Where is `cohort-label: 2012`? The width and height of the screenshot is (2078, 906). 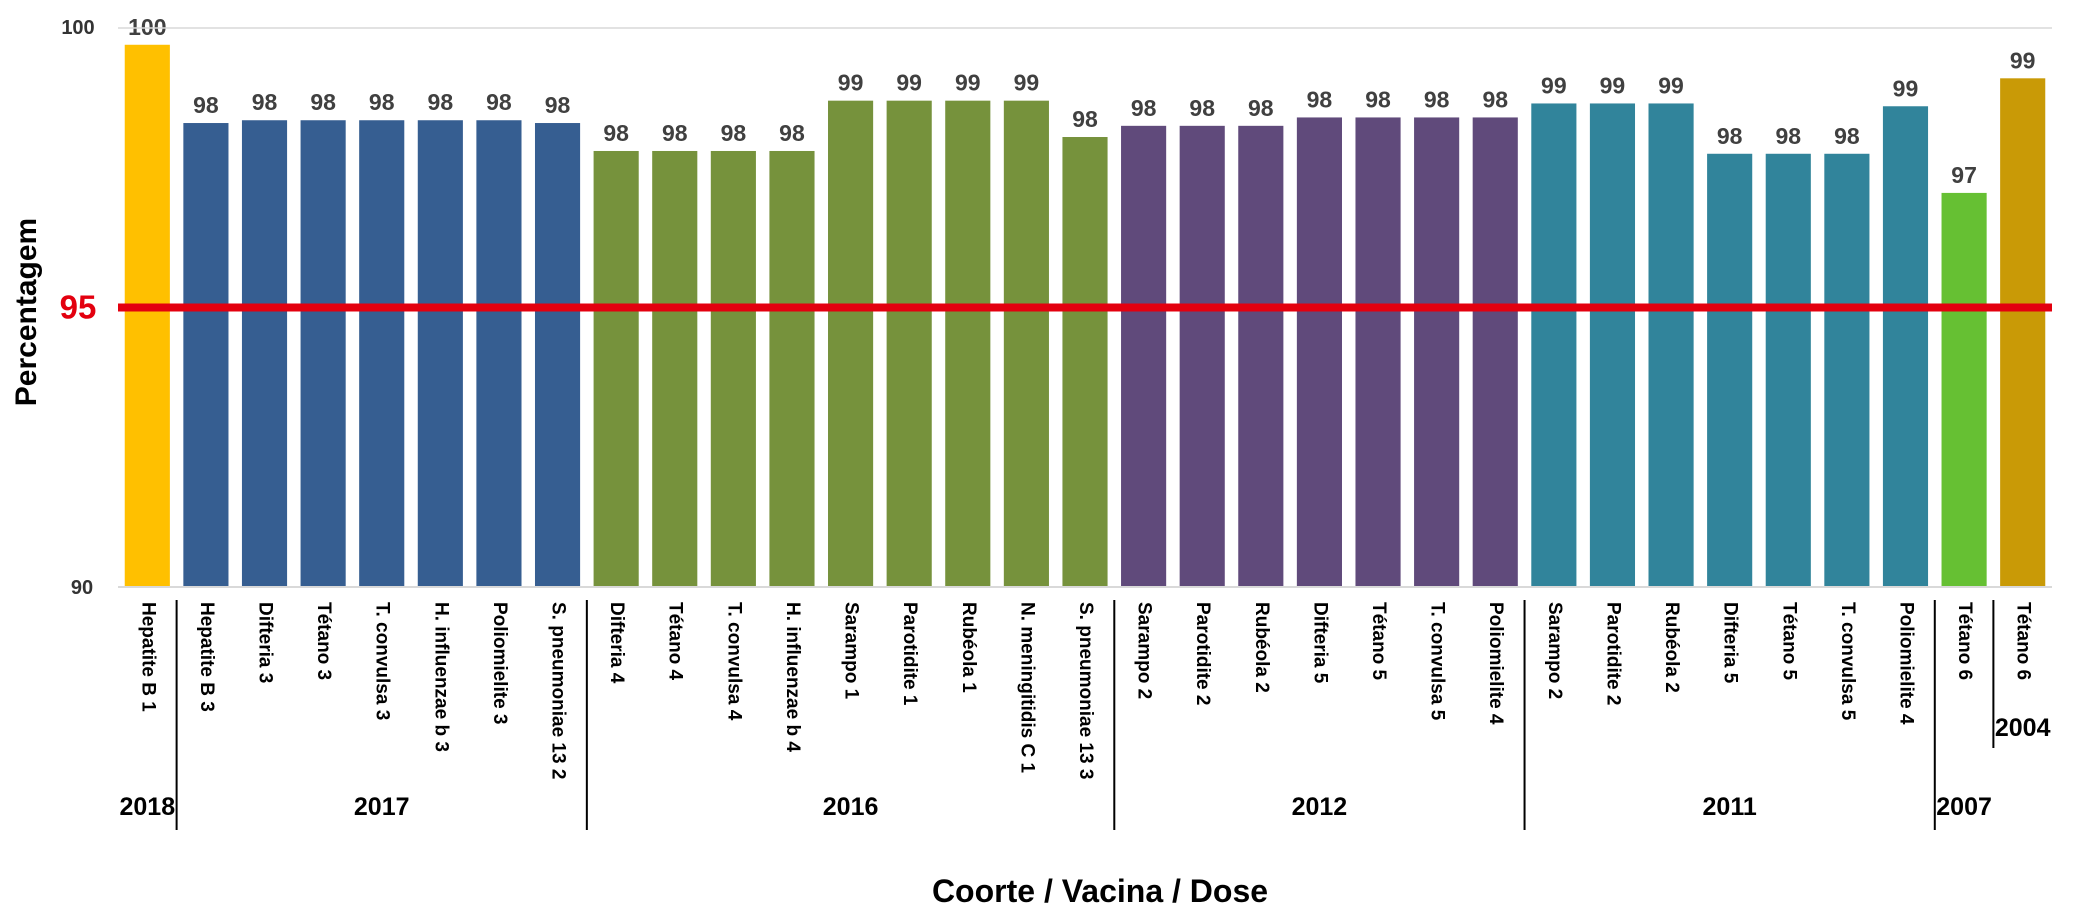 cohort-label: 2012 is located at coordinates (1320, 807).